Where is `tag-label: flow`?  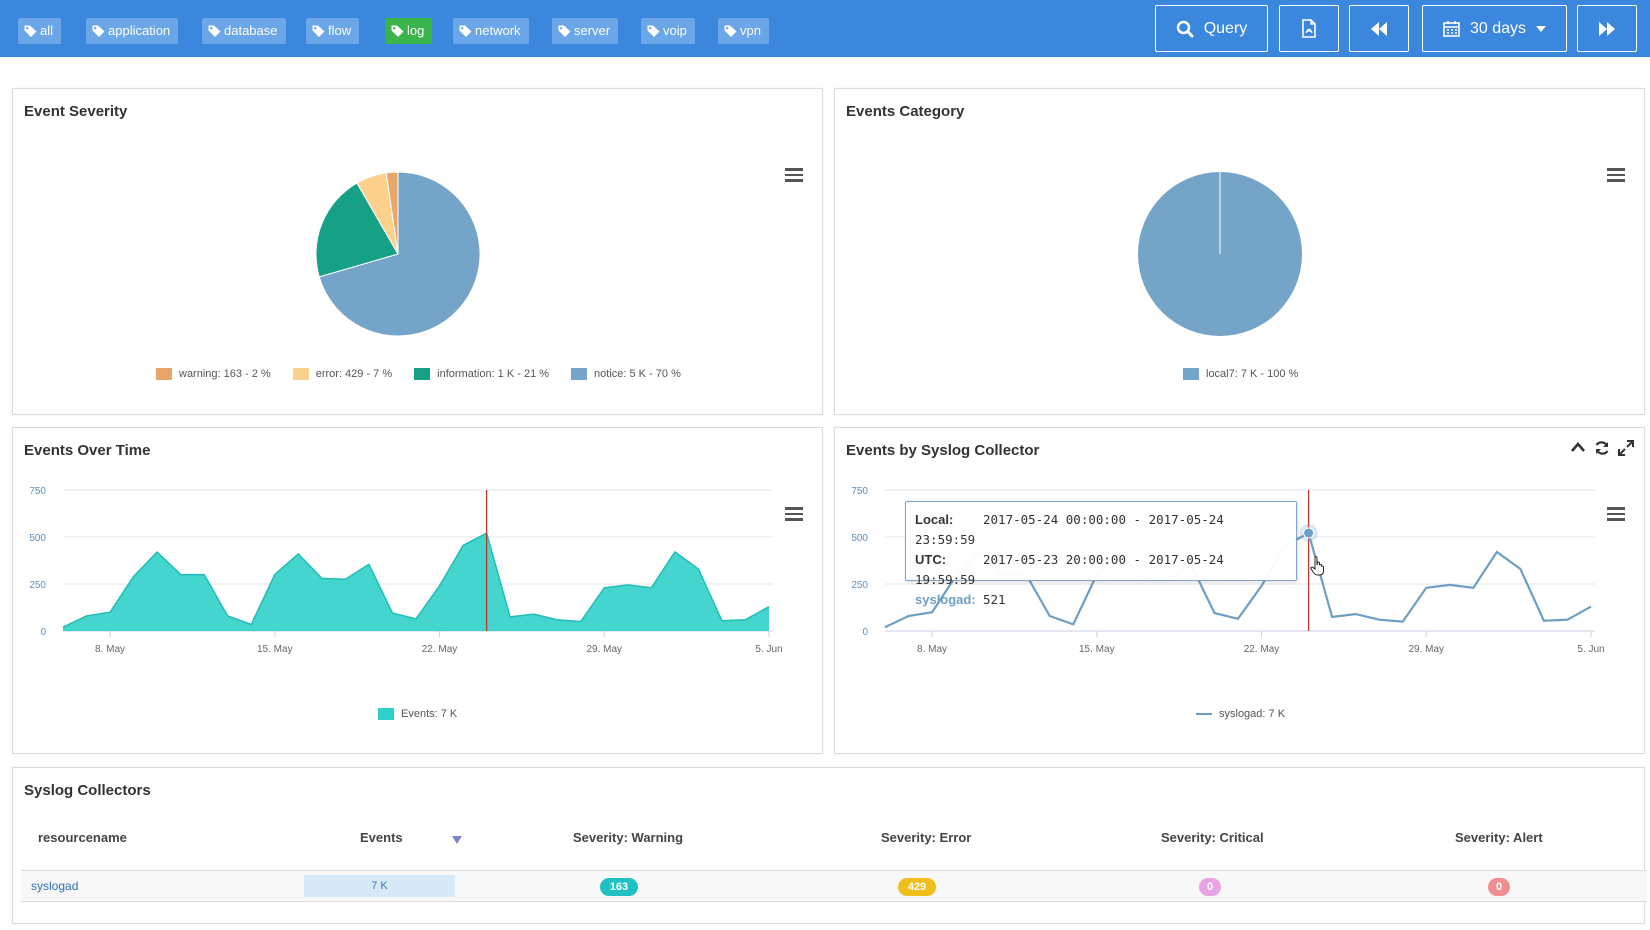 tag-label: flow is located at coordinates (340, 30).